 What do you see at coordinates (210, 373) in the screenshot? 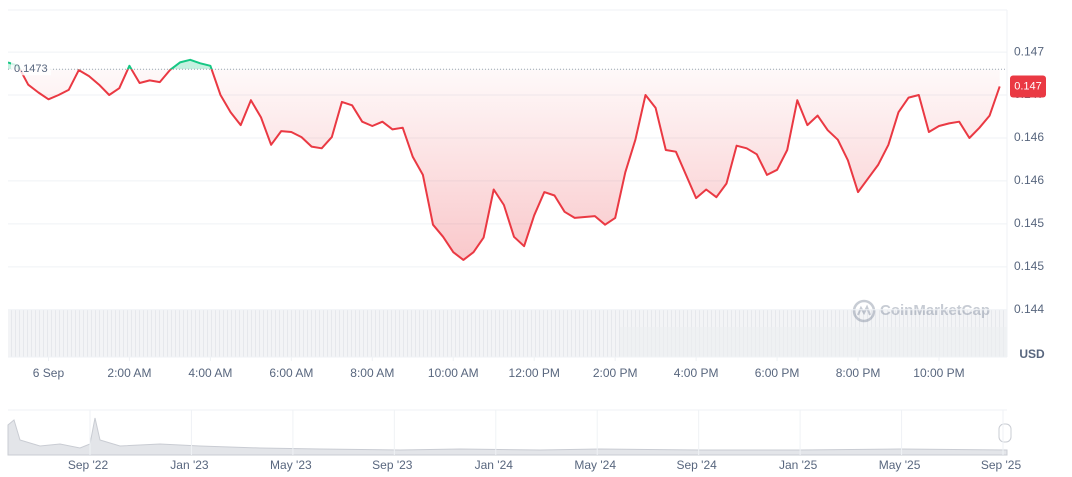
I see `x-tick-label: 4:00 AM` at bounding box center [210, 373].